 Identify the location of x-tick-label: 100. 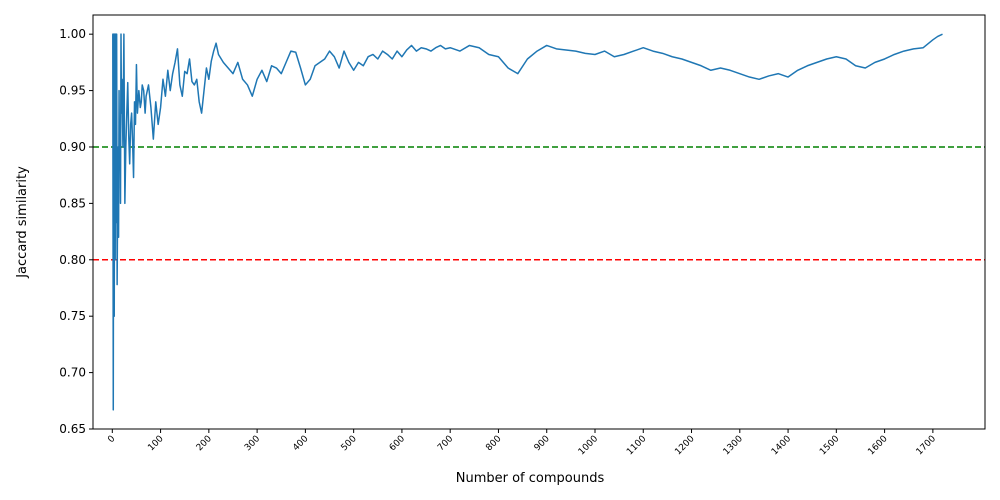
(155, 443).